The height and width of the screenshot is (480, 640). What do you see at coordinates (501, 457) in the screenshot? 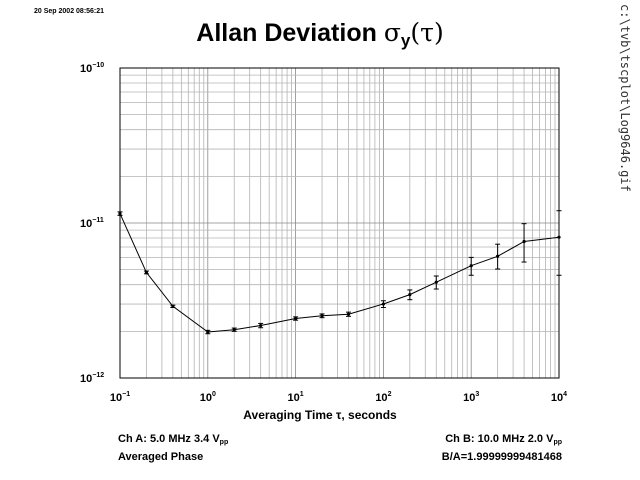
I see `frequency-ratio: B/A=1.99999999481468` at bounding box center [501, 457].